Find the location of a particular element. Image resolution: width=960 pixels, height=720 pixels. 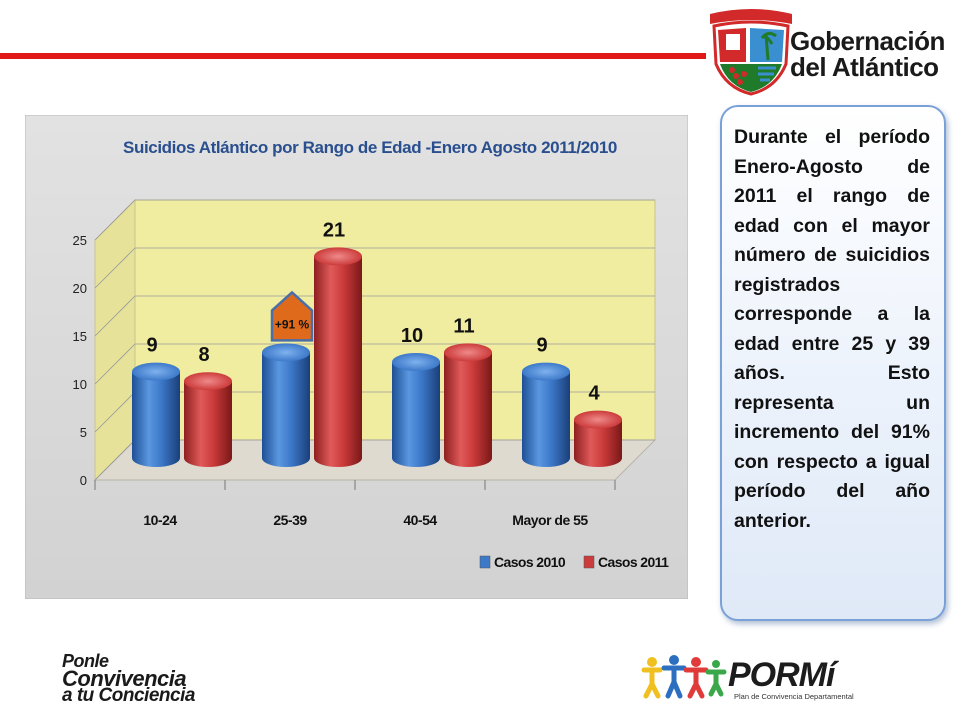

data-label: 8 is located at coordinates (203, 355).